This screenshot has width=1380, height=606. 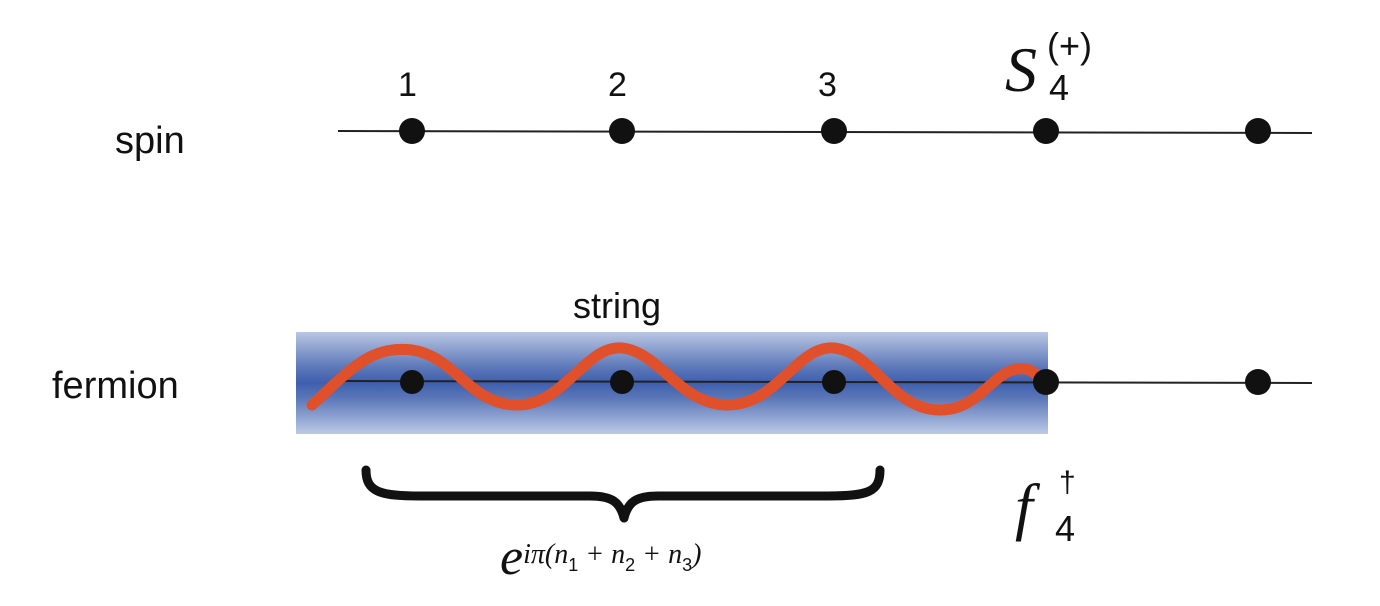 I want to click on curly-brace, so click(x=623, y=494).